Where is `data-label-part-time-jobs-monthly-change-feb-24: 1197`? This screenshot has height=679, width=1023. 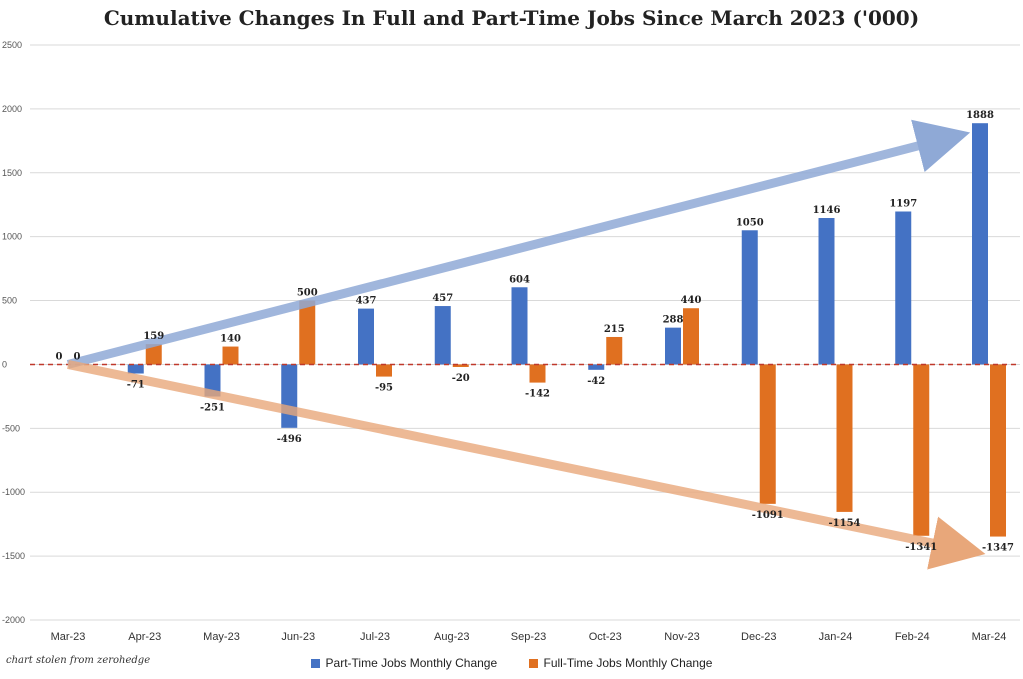
data-label-part-time-jobs-monthly-change-feb-24: 1197 is located at coordinates (903, 203).